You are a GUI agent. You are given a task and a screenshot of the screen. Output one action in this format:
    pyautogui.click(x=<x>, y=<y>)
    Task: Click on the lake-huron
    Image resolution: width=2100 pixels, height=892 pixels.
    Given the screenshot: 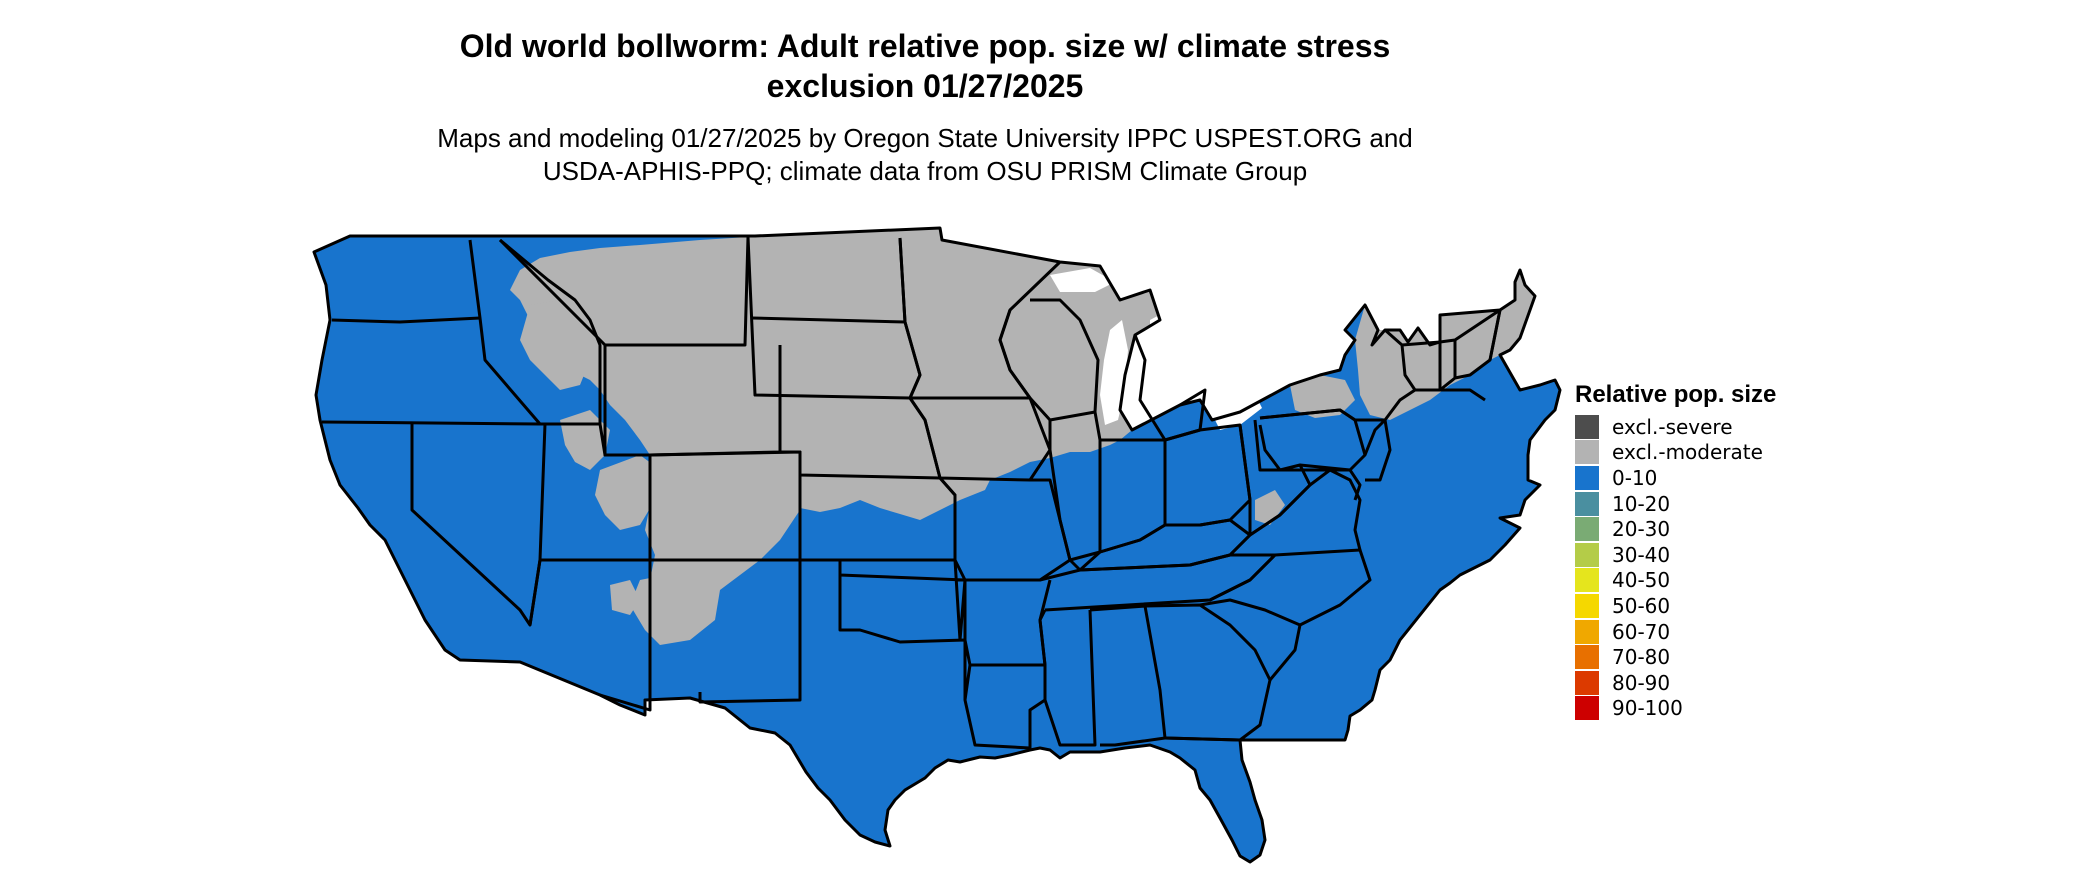 What is the action you would take?
    pyautogui.click(x=1160, y=338)
    